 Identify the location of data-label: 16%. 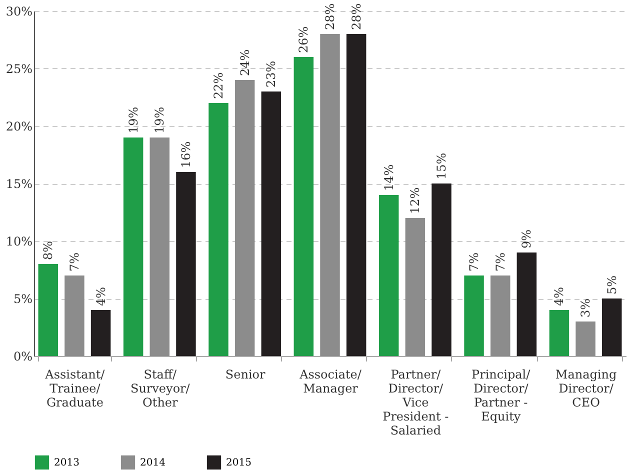
(185, 154).